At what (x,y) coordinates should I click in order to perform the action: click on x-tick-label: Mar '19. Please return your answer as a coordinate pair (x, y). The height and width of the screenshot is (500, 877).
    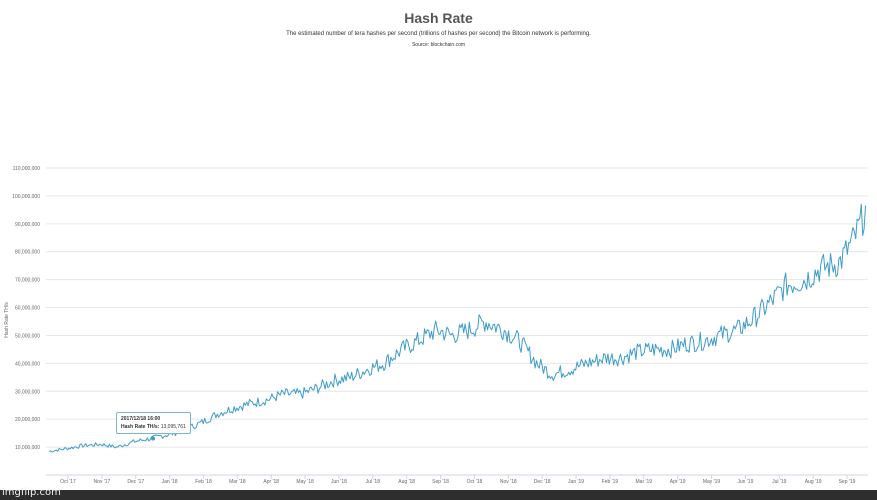
    Looking at the image, I should click on (644, 482).